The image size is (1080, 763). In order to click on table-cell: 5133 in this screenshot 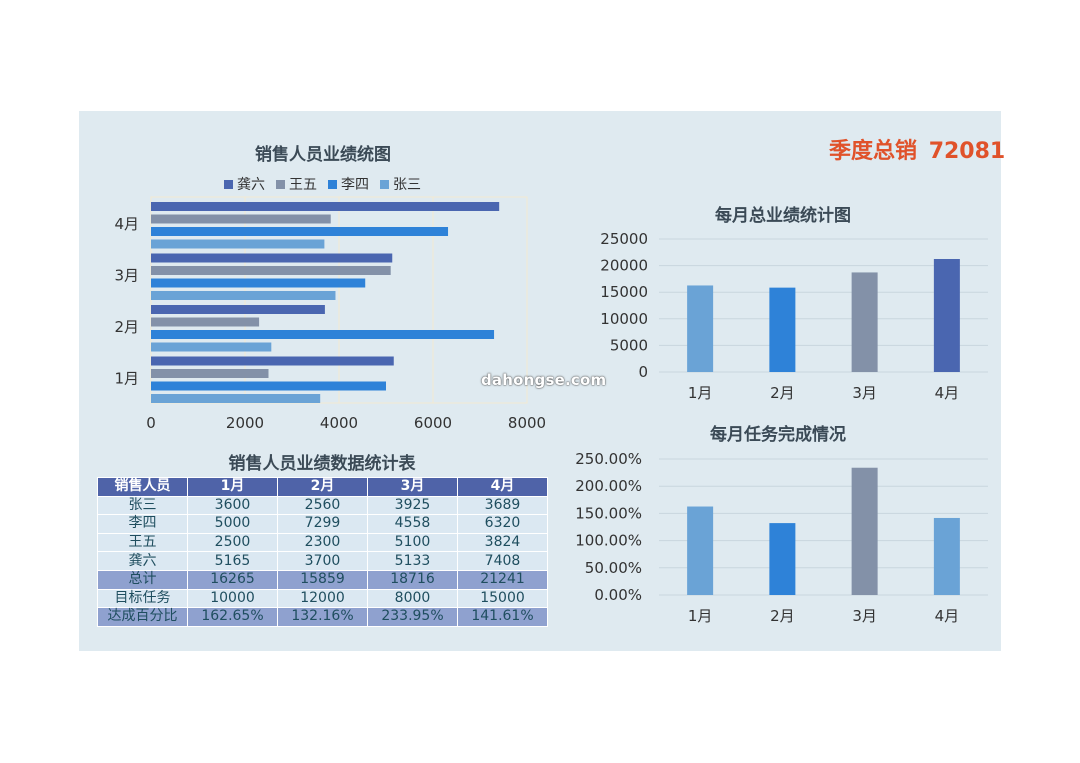, I will do `click(412, 561)`.